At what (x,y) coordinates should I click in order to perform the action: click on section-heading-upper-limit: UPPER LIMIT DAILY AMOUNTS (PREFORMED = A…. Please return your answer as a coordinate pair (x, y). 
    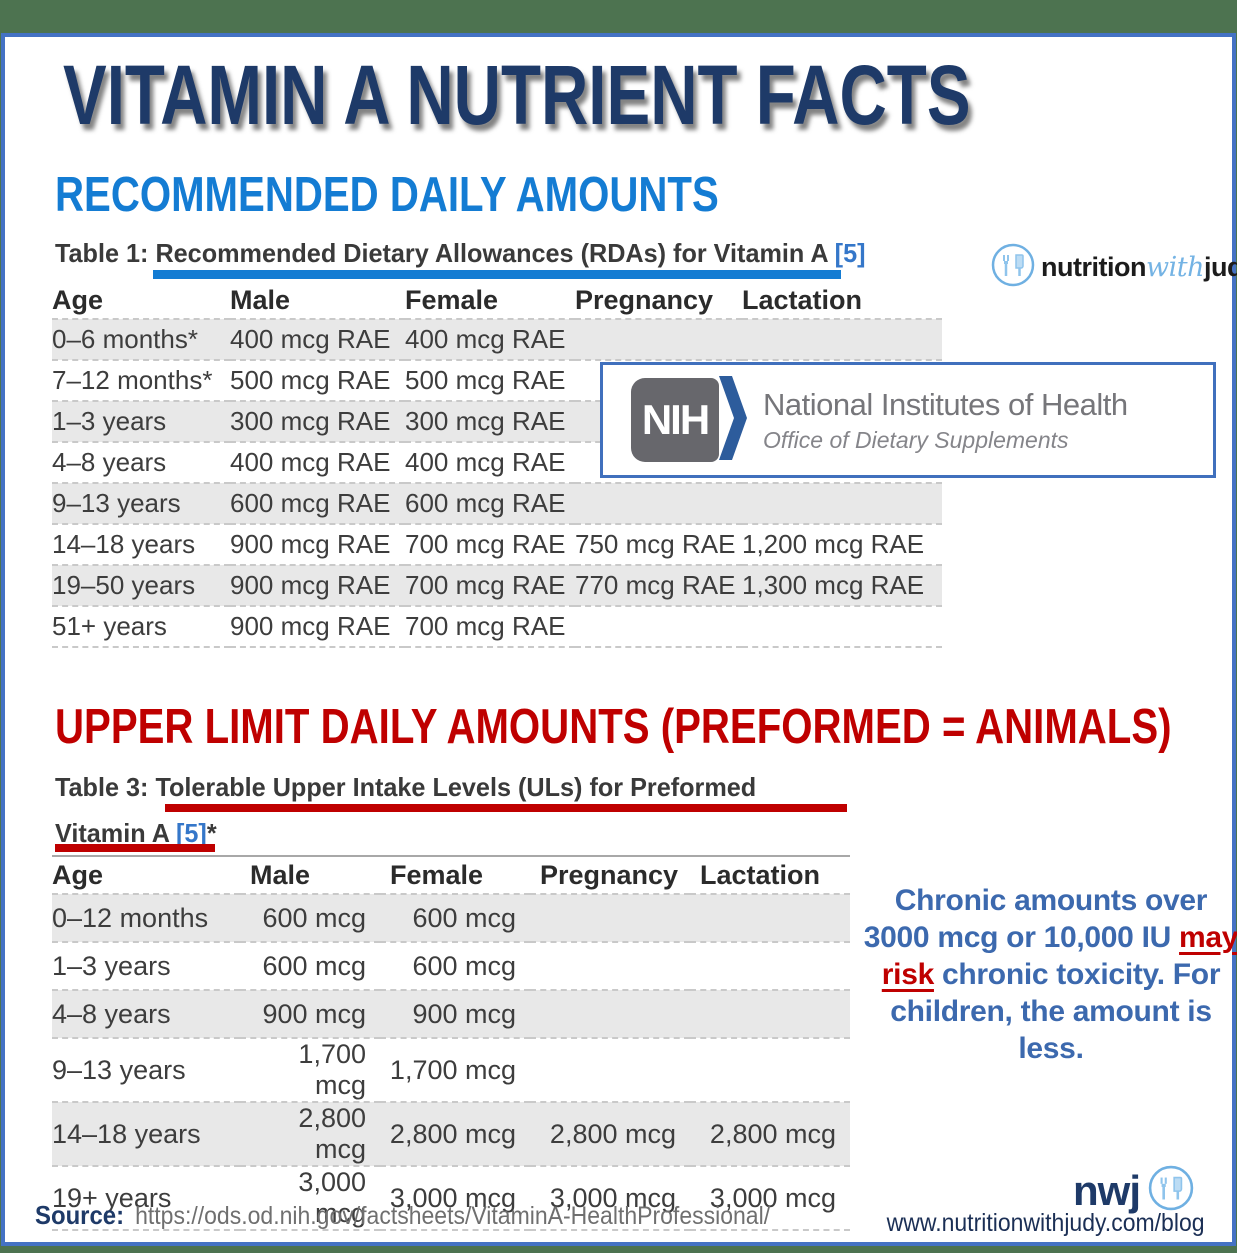
    Looking at the image, I should click on (613, 727).